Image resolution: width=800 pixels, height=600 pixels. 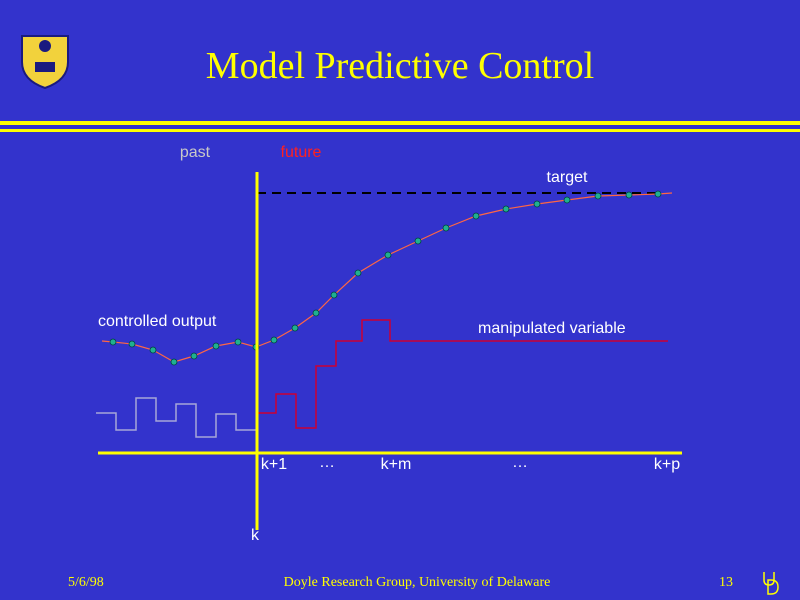 What do you see at coordinates (255, 535) in the screenshot?
I see `k-label: k` at bounding box center [255, 535].